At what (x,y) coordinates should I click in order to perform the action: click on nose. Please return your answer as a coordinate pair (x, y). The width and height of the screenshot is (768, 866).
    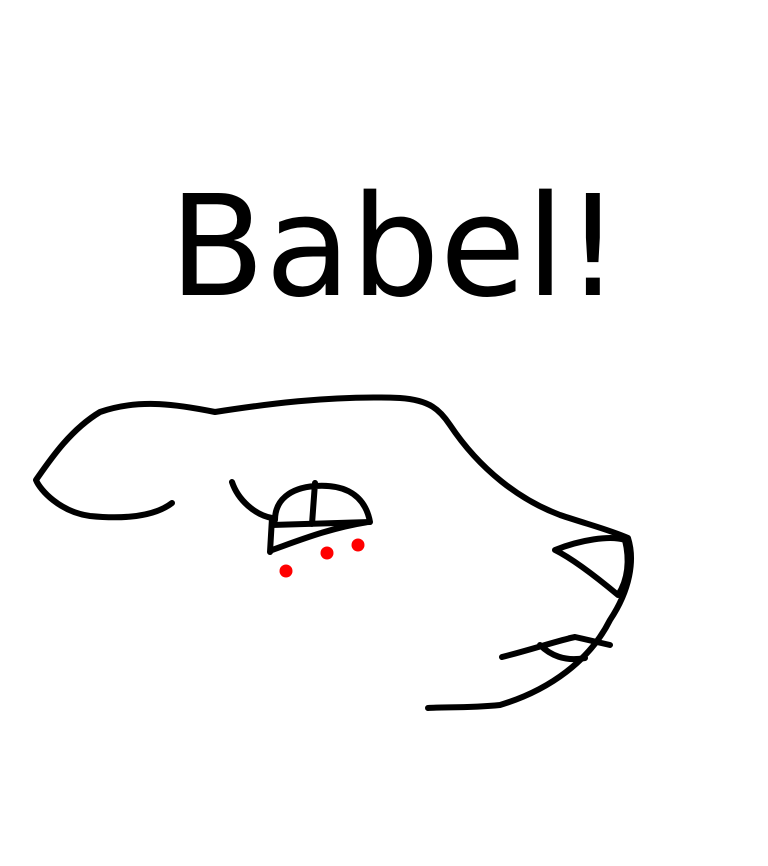
    Looking at the image, I should click on (591, 566).